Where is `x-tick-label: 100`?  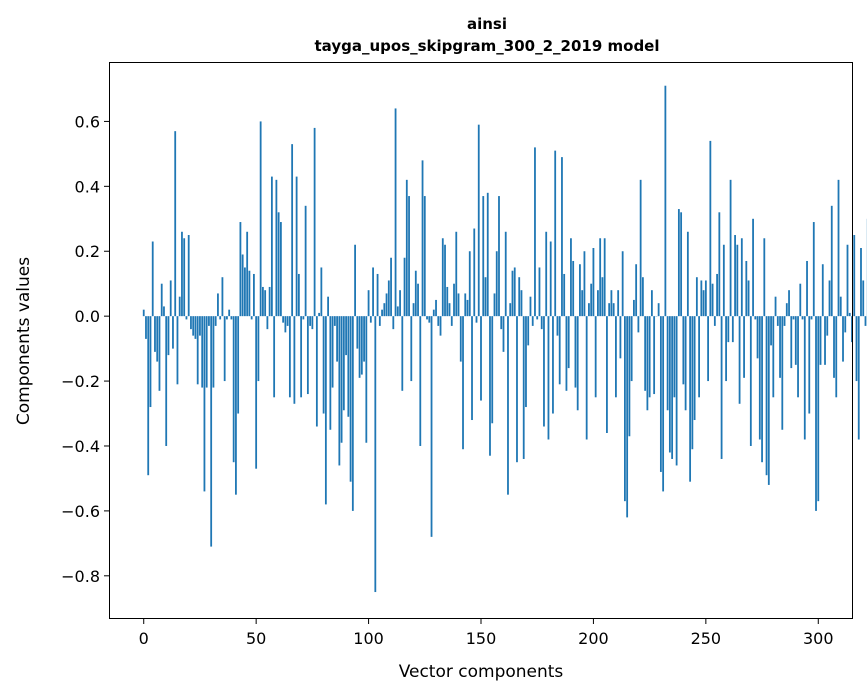 x-tick-label: 100 is located at coordinates (368, 638).